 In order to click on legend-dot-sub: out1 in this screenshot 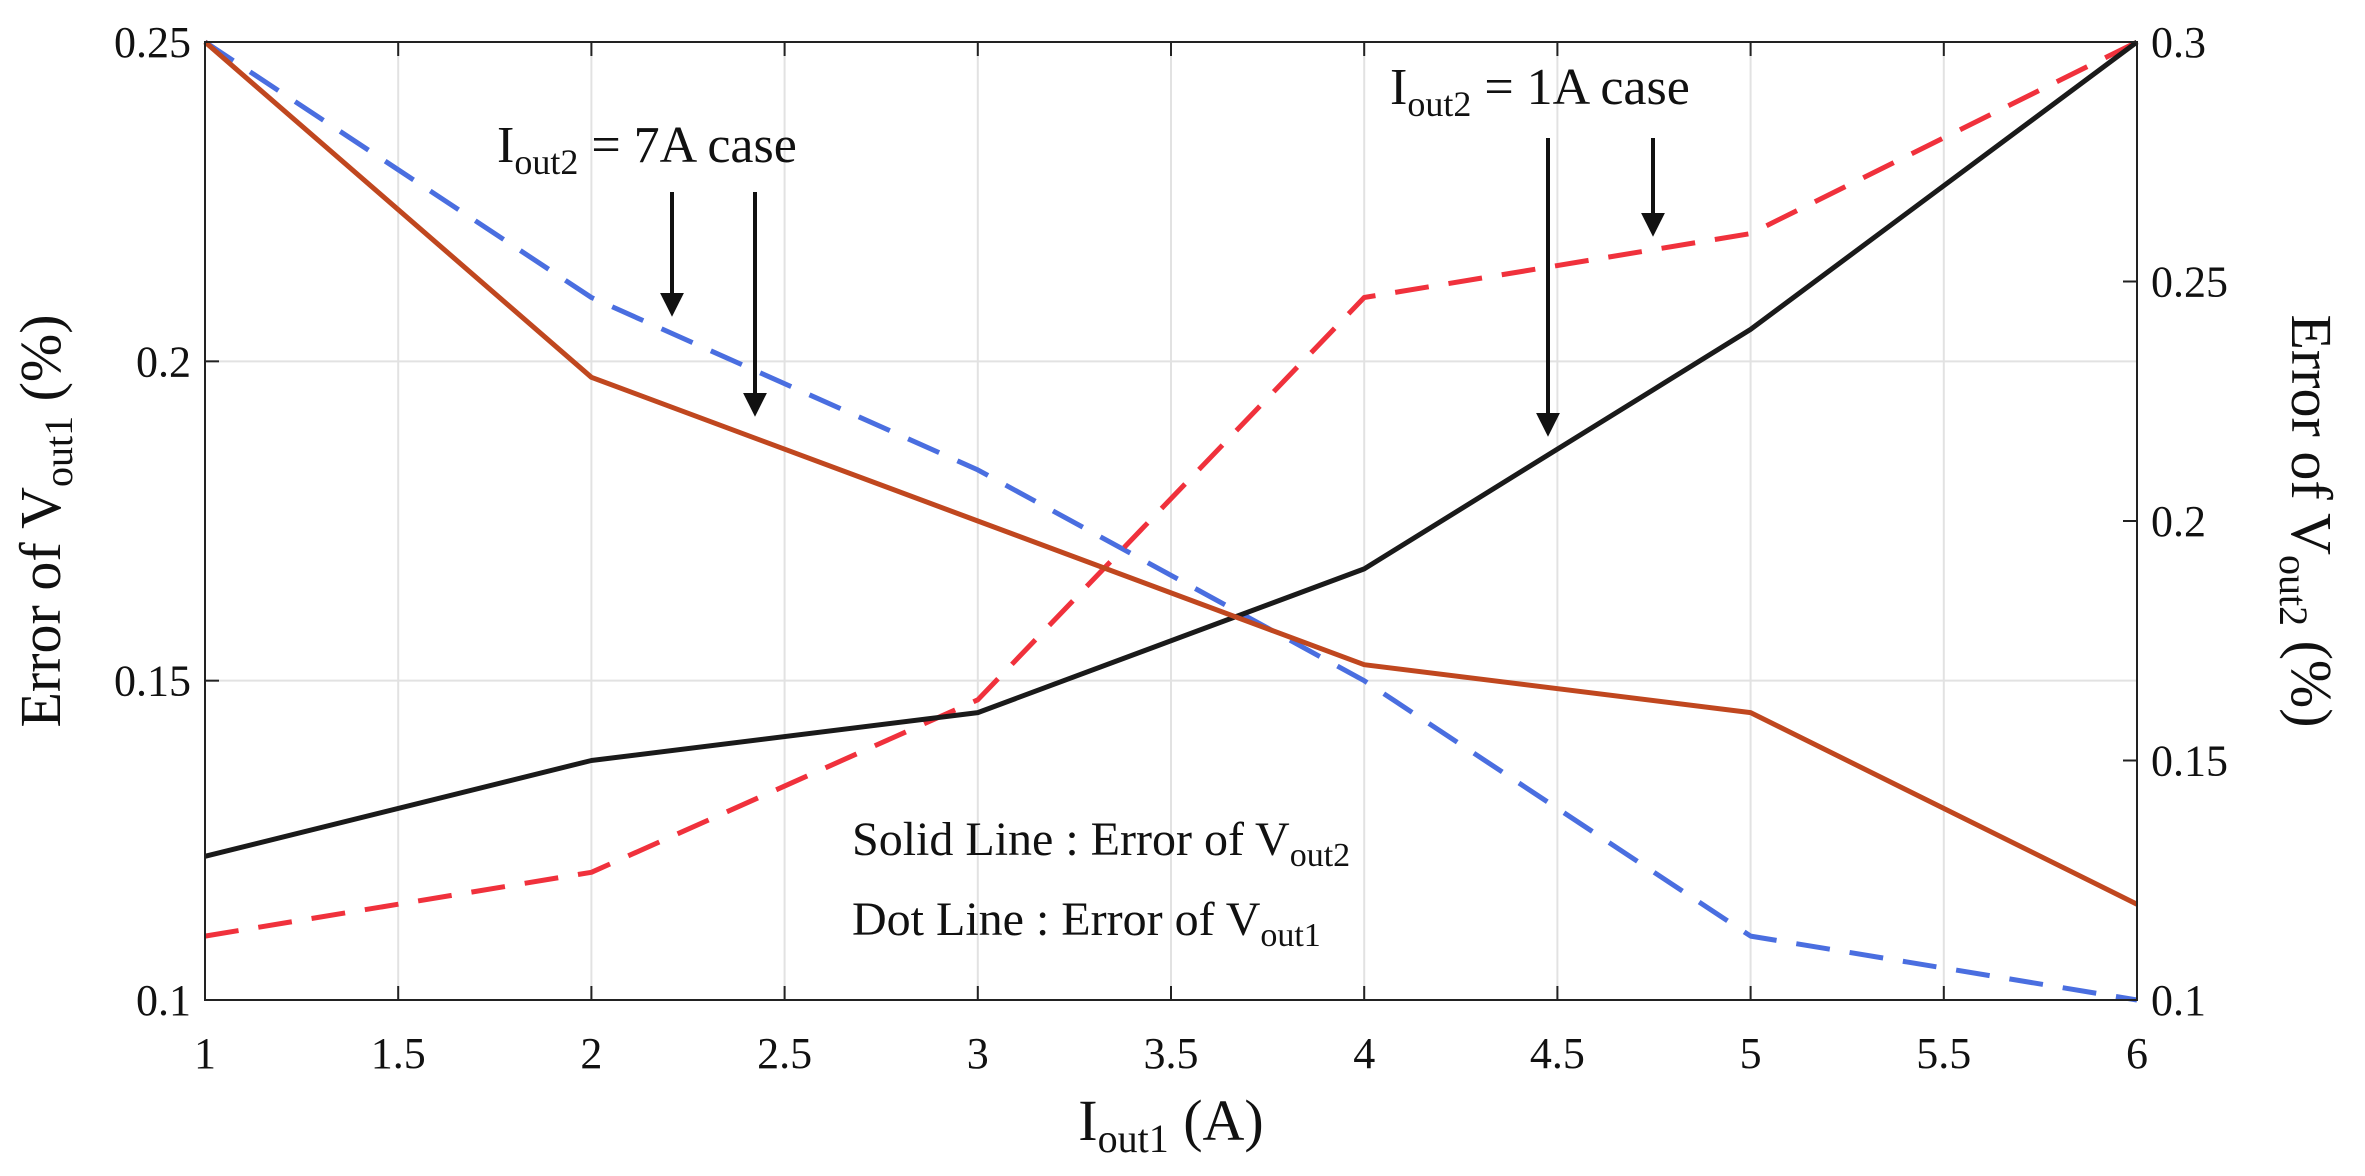, I will do `click(1290, 935)`.